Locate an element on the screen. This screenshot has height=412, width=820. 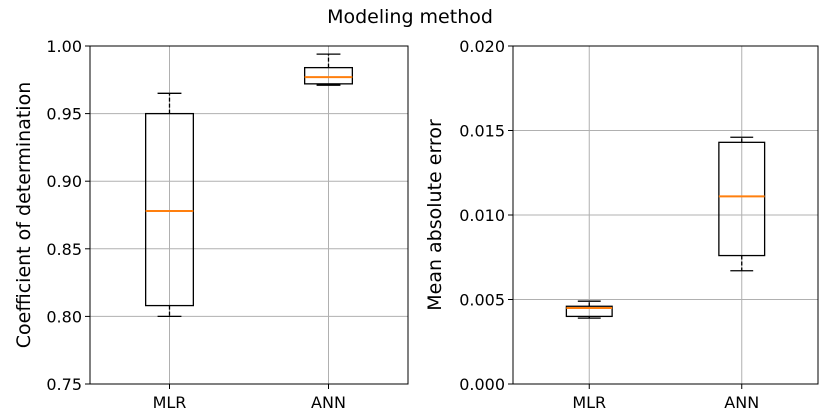
y-tick-label: 0.75 is located at coordinates (64, 384).